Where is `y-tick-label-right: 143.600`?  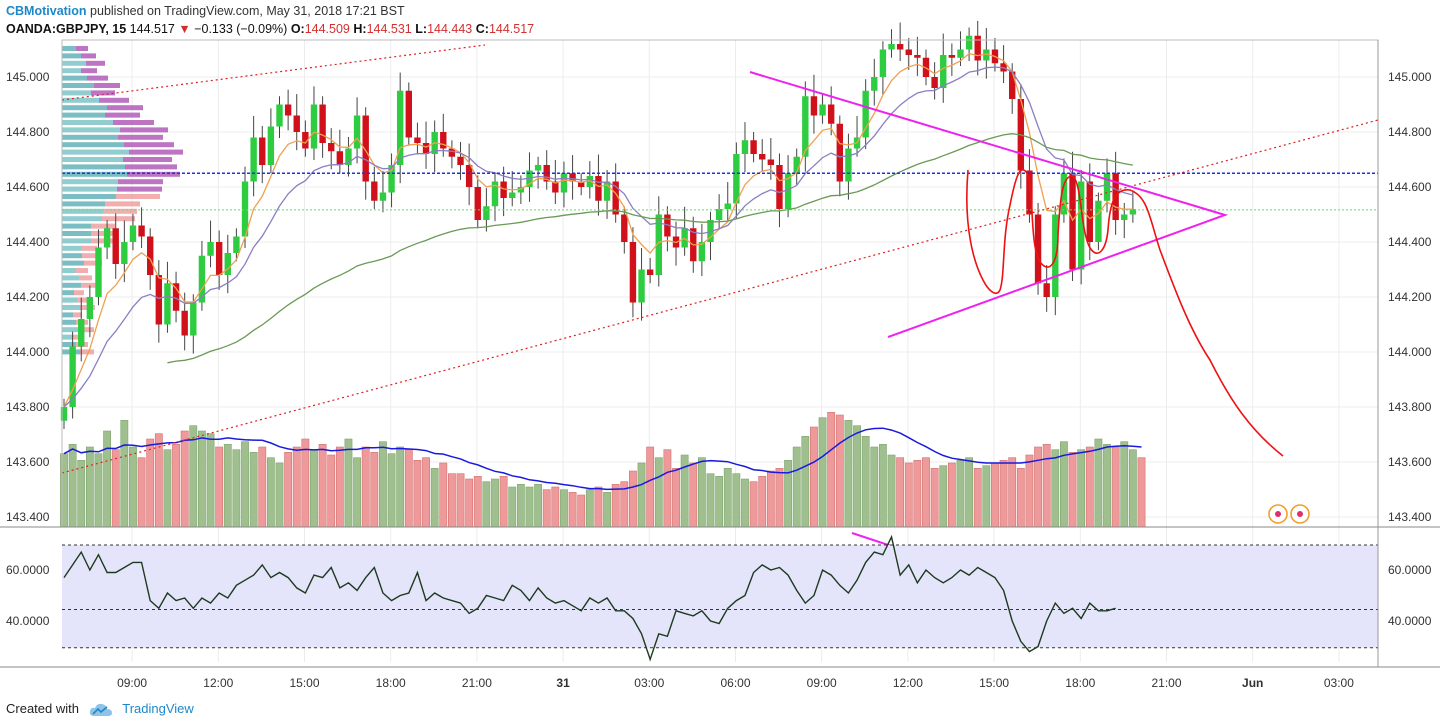 y-tick-label-right: 143.600 is located at coordinates (1410, 462).